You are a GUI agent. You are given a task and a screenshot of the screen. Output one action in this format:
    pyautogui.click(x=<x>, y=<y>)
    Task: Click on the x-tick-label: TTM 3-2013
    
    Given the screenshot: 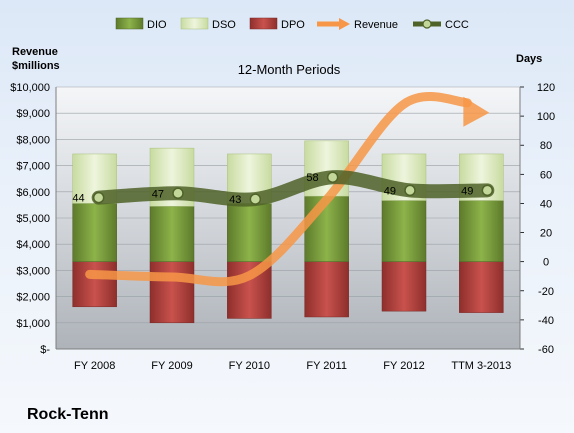 What is the action you would take?
    pyautogui.click(x=481, y=366)
    